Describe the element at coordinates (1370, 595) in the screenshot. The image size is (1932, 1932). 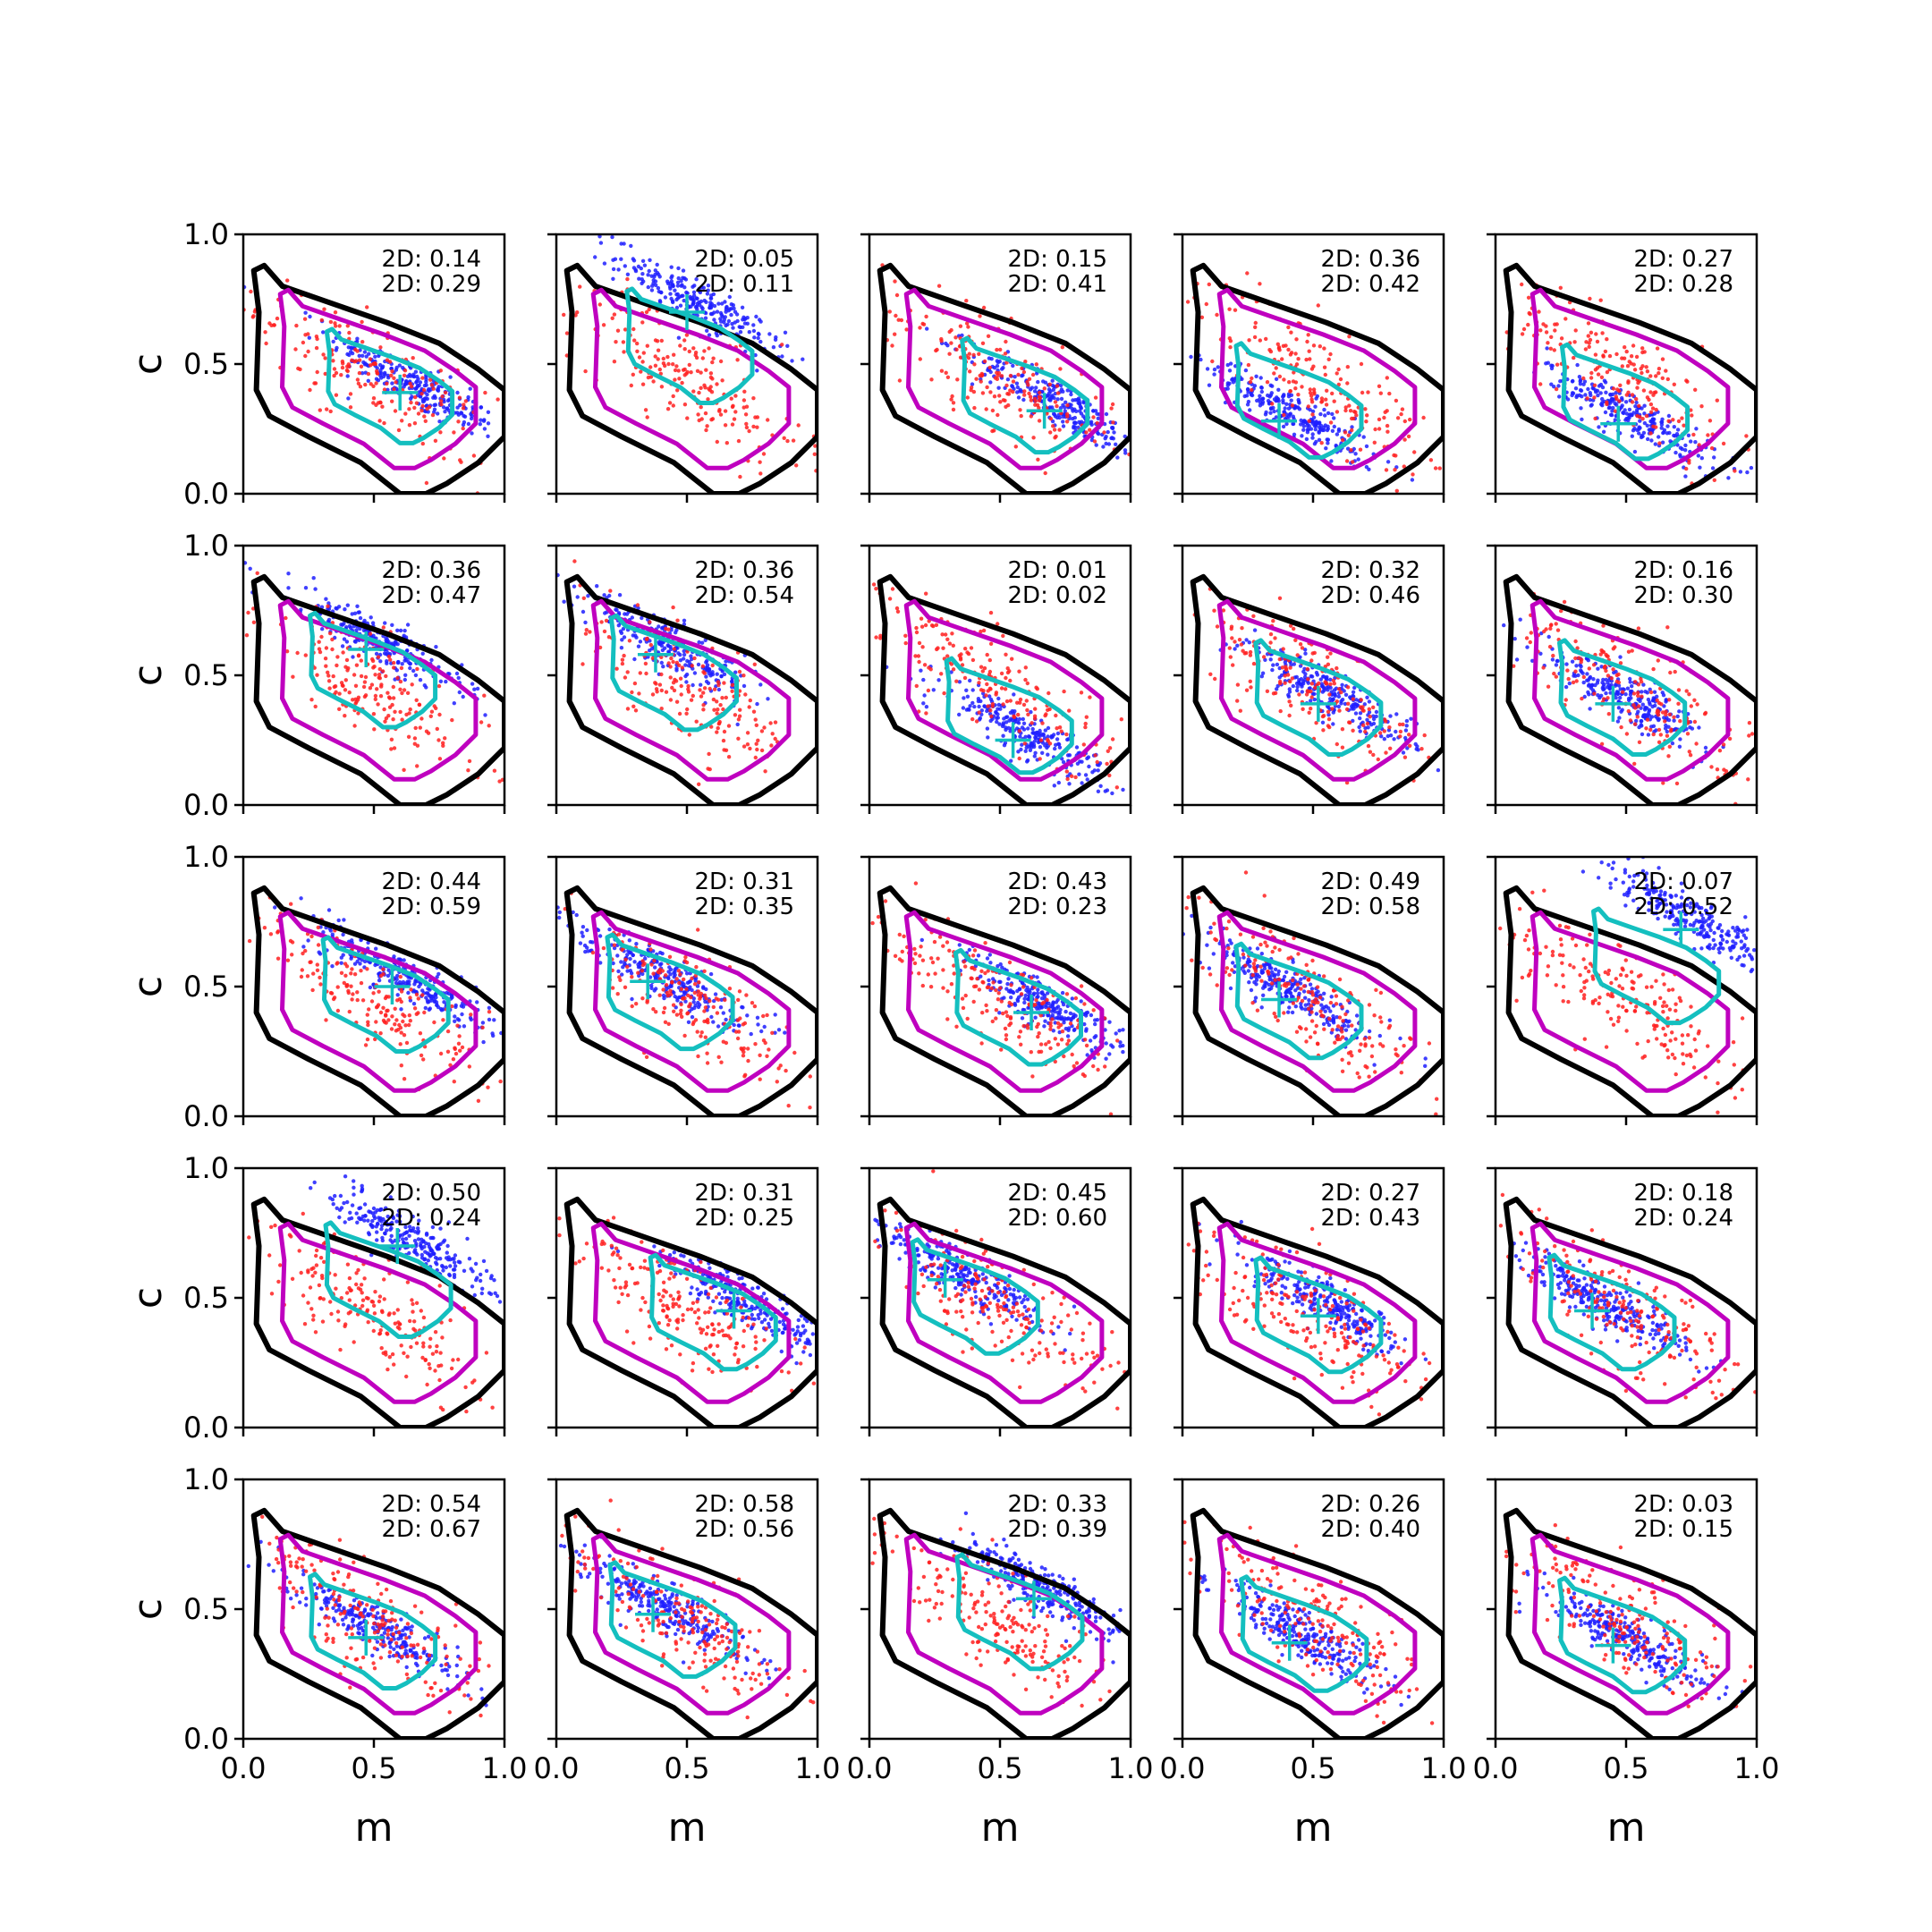
I see `panel-annotation: 2D: 0.46` at that location.